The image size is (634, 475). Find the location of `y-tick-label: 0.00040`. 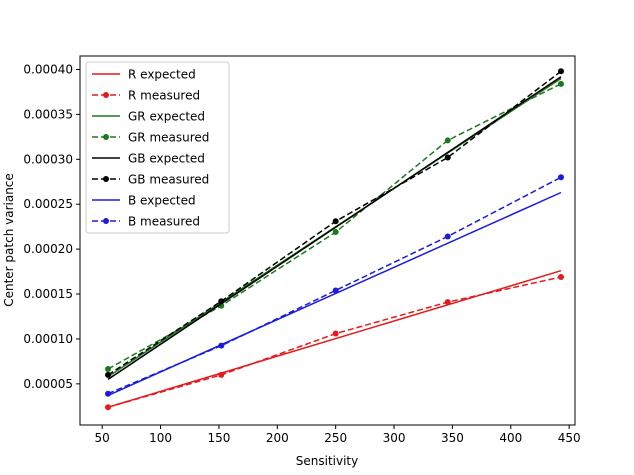

y-tick-label: 0.00040 is located at coordinates (48, 69).